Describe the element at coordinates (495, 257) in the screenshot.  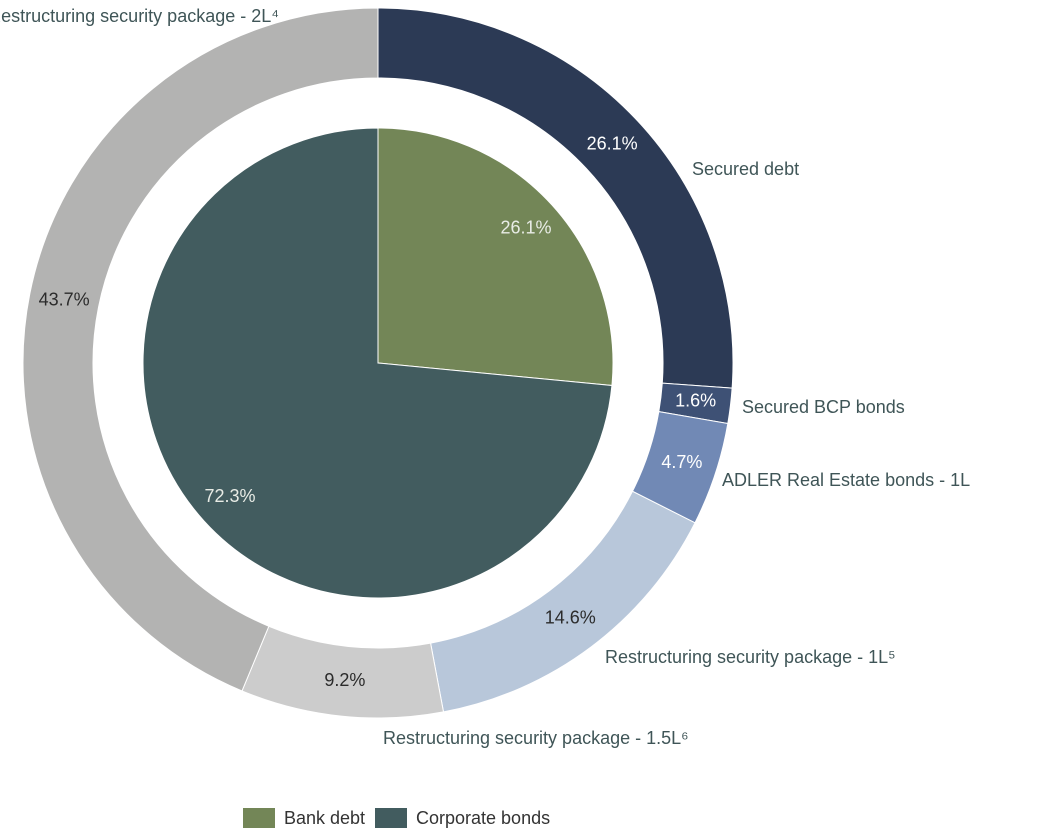
I see `pie-slice` at that location.